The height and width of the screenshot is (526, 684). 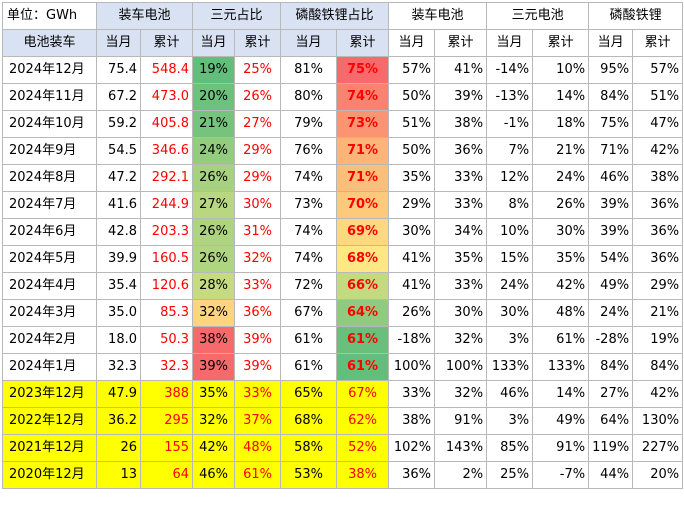 What do you see at coordinates (214, 475) in the screenshot?
I see `cell-ternary-share-month: 46%` at bounding box center [214, 475].